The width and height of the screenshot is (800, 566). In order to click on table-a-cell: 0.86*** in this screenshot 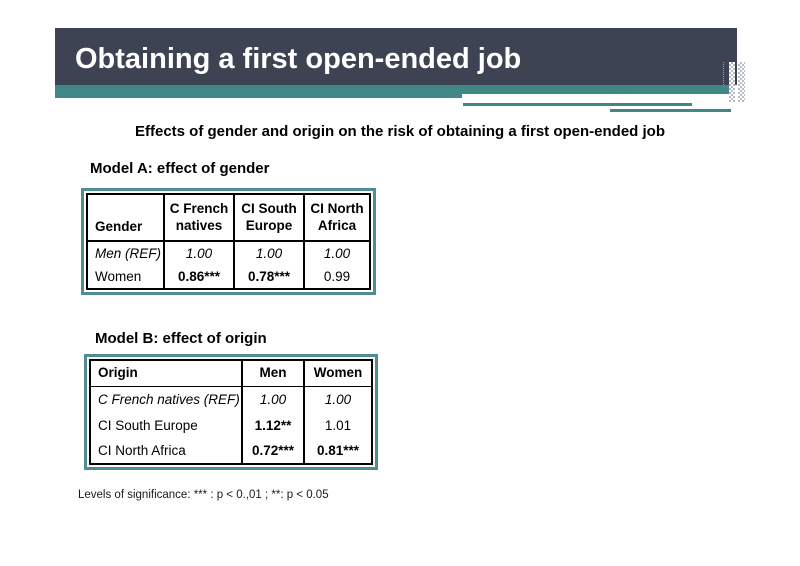, I will do `click(199, 277)`.